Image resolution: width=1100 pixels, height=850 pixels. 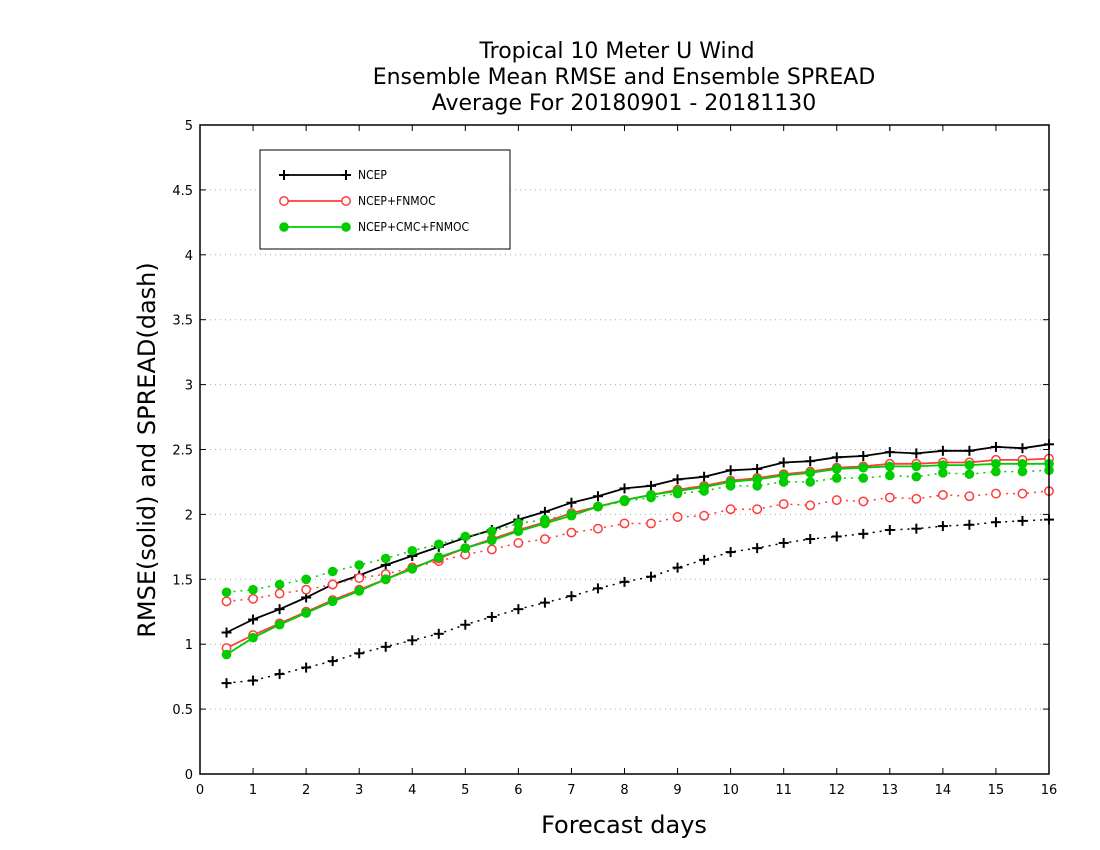 I want to click on y-axis-title: RMSE(solid) and SPREAD(dash), so click(x=147, y=450).